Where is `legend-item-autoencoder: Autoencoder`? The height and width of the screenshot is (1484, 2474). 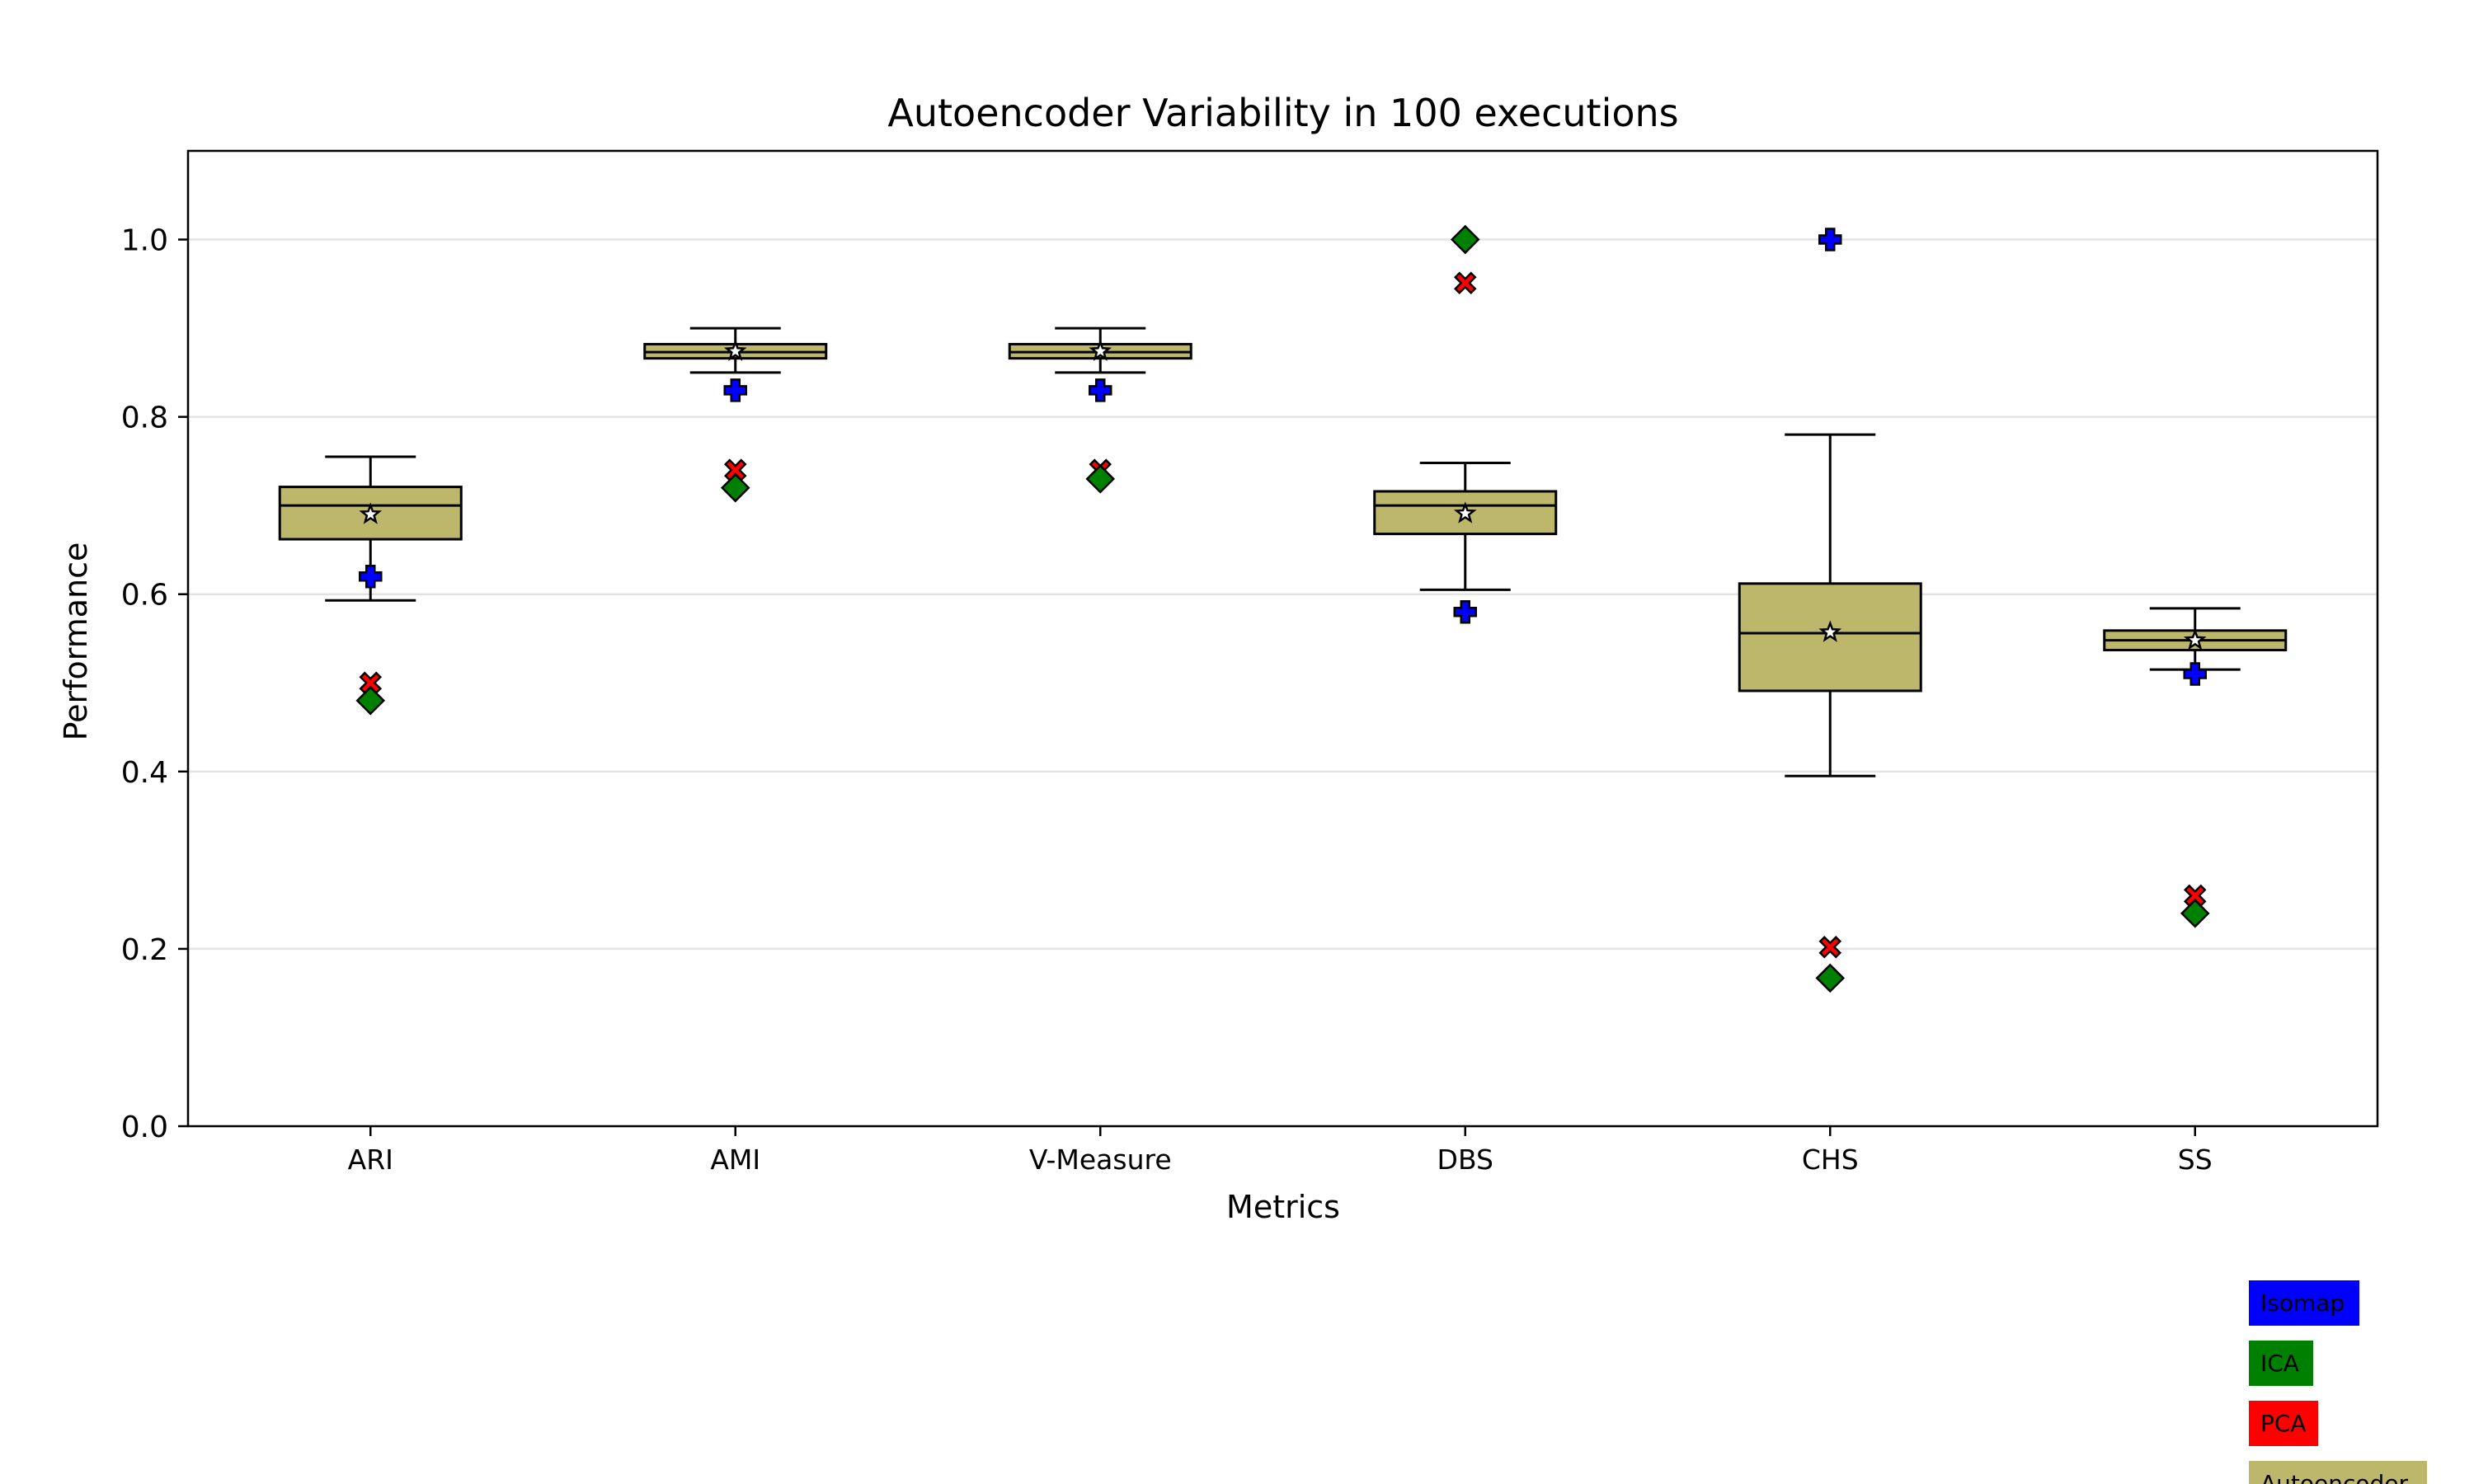 legend-item-autoencoder: Autoencoder is located at coordinates (2338, 1472).